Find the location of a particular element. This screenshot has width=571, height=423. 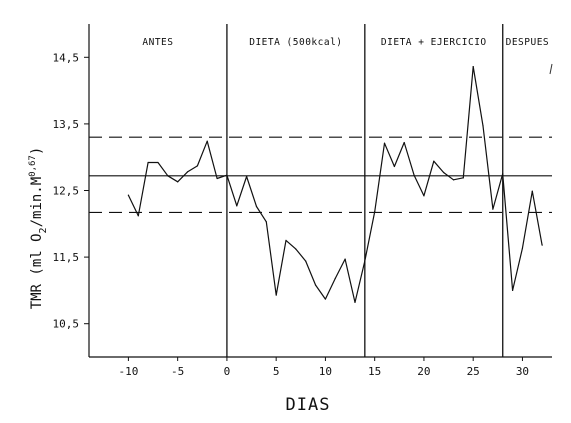

y-label-text: ) is located at coordinates (37, 151).